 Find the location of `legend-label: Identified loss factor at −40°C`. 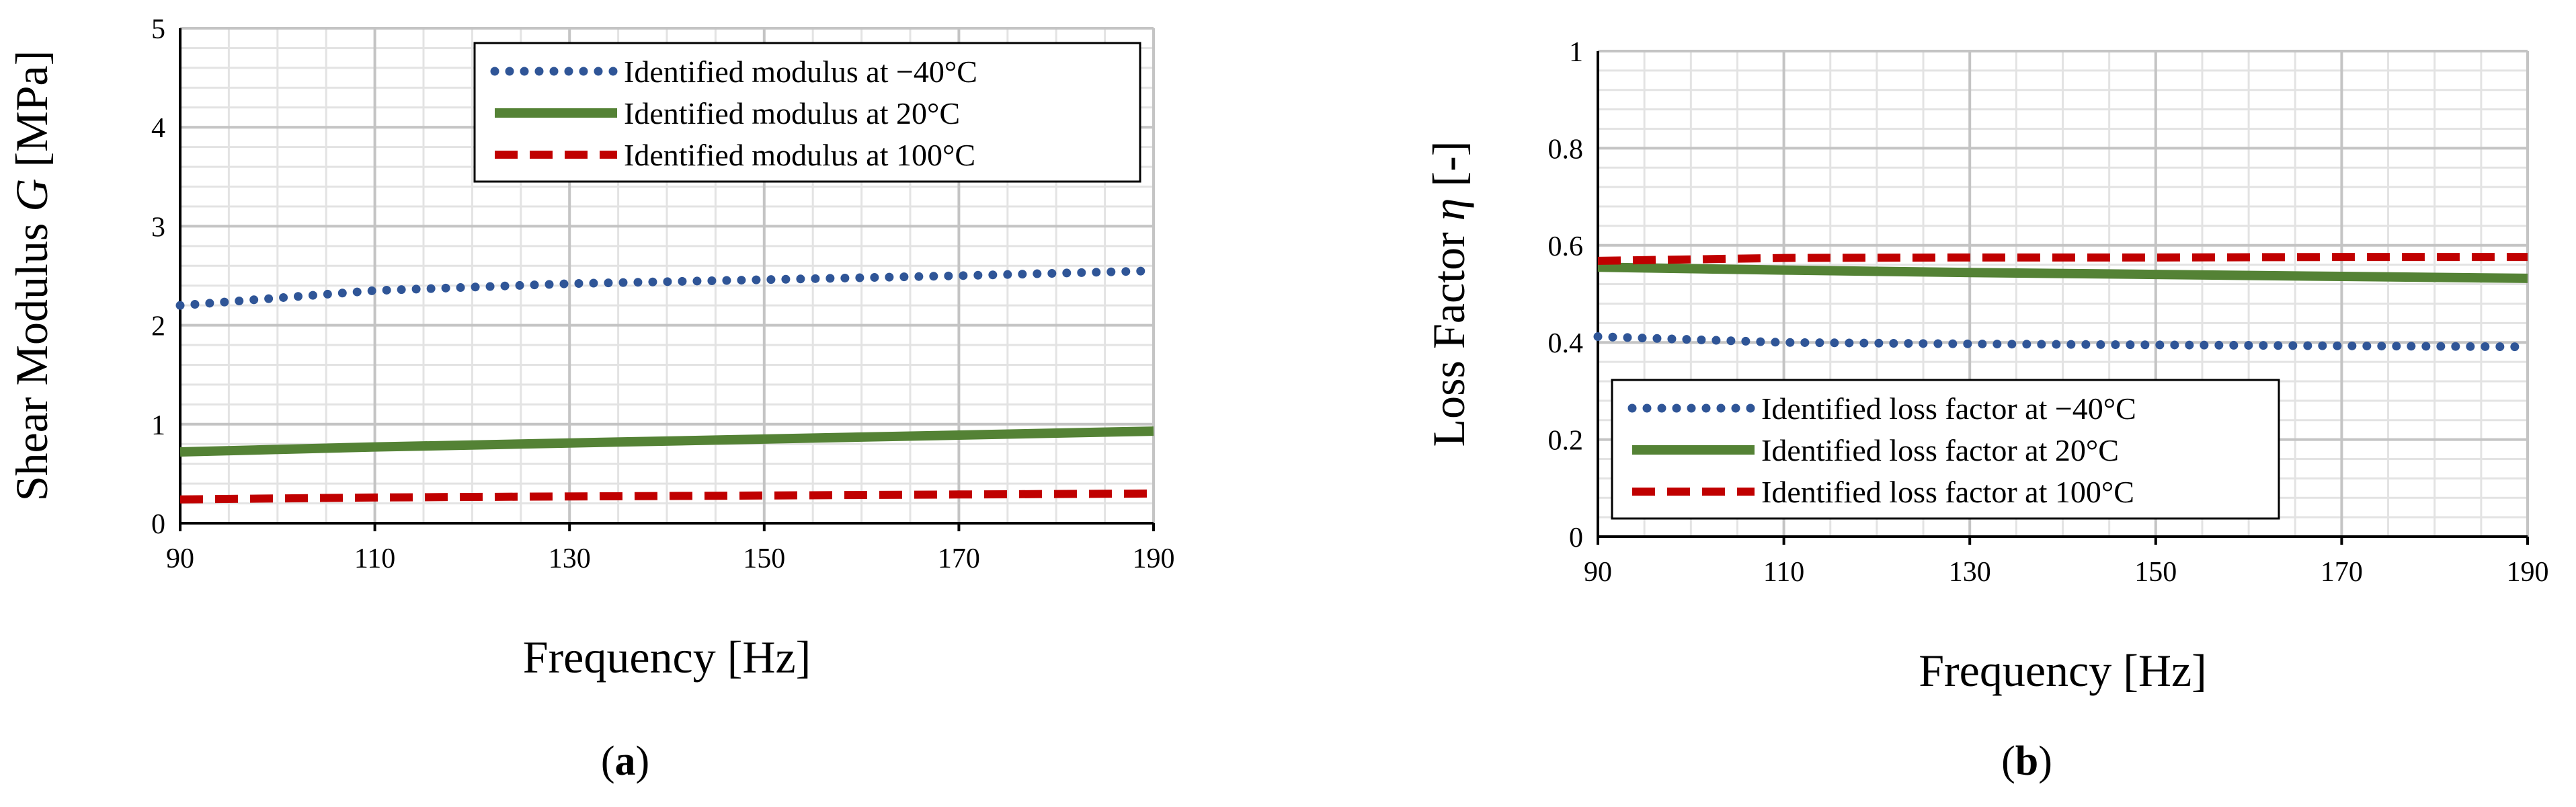

legend-label: Identified loss factor at −40°C is located at coordinates (1948, 408).